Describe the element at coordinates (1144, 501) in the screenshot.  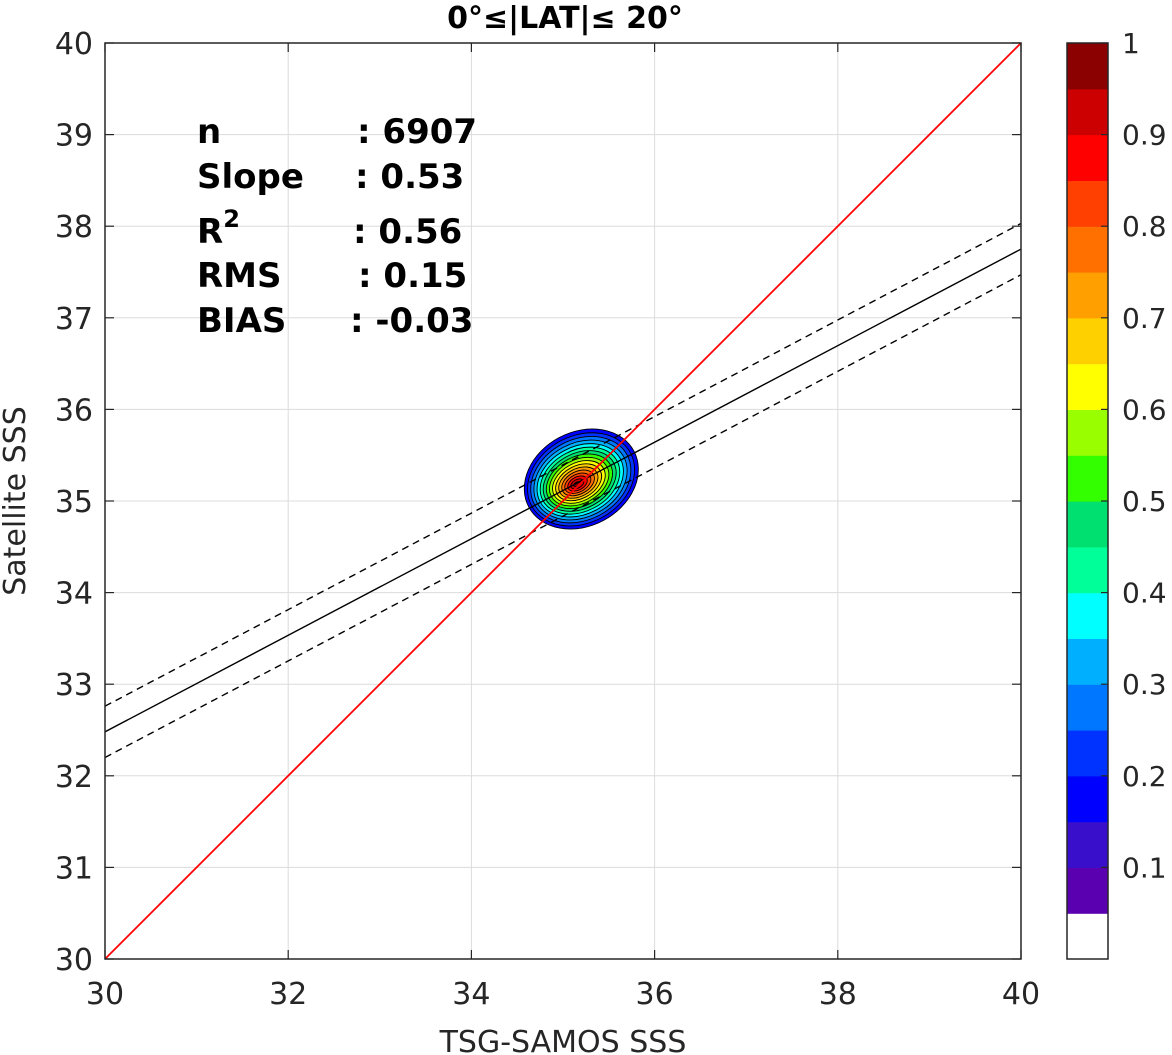
I see `colorbar-tick-label: 0.5` at that location.